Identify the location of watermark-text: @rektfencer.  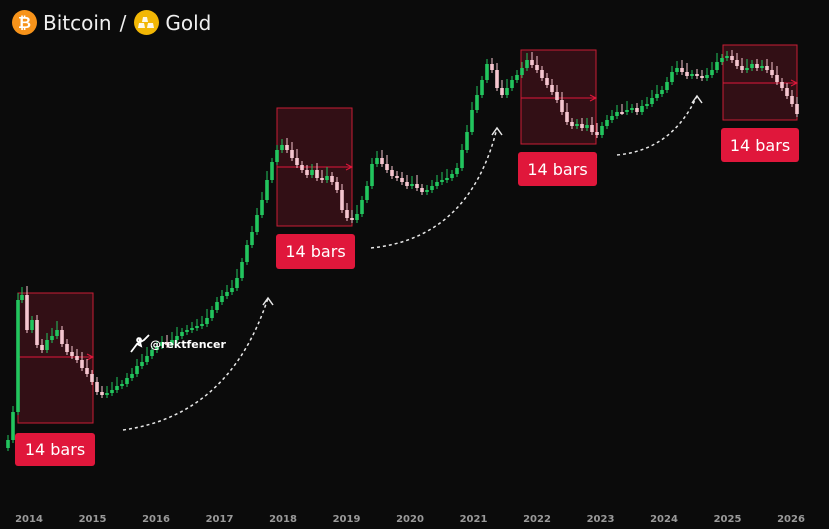
(188, 344).